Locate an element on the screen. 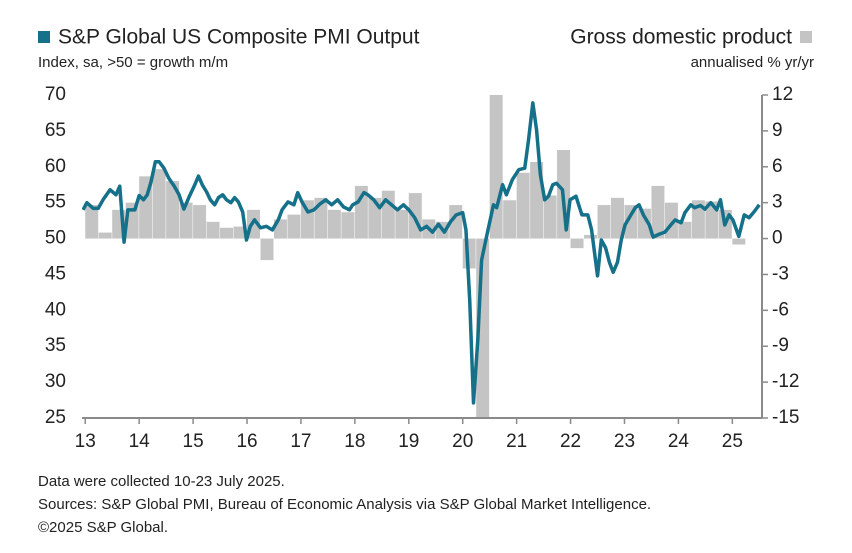  y2-tick-label: 0 is located at coordinates (777, 238).